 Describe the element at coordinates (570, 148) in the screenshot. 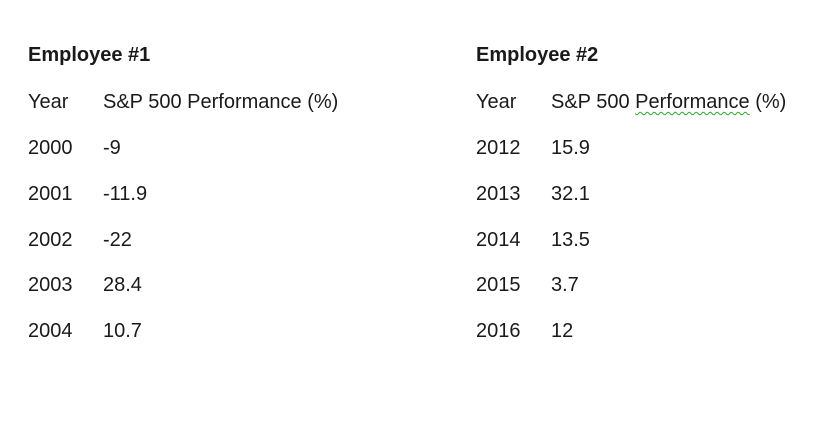

I see `performance-cell: 15.9` at that location.